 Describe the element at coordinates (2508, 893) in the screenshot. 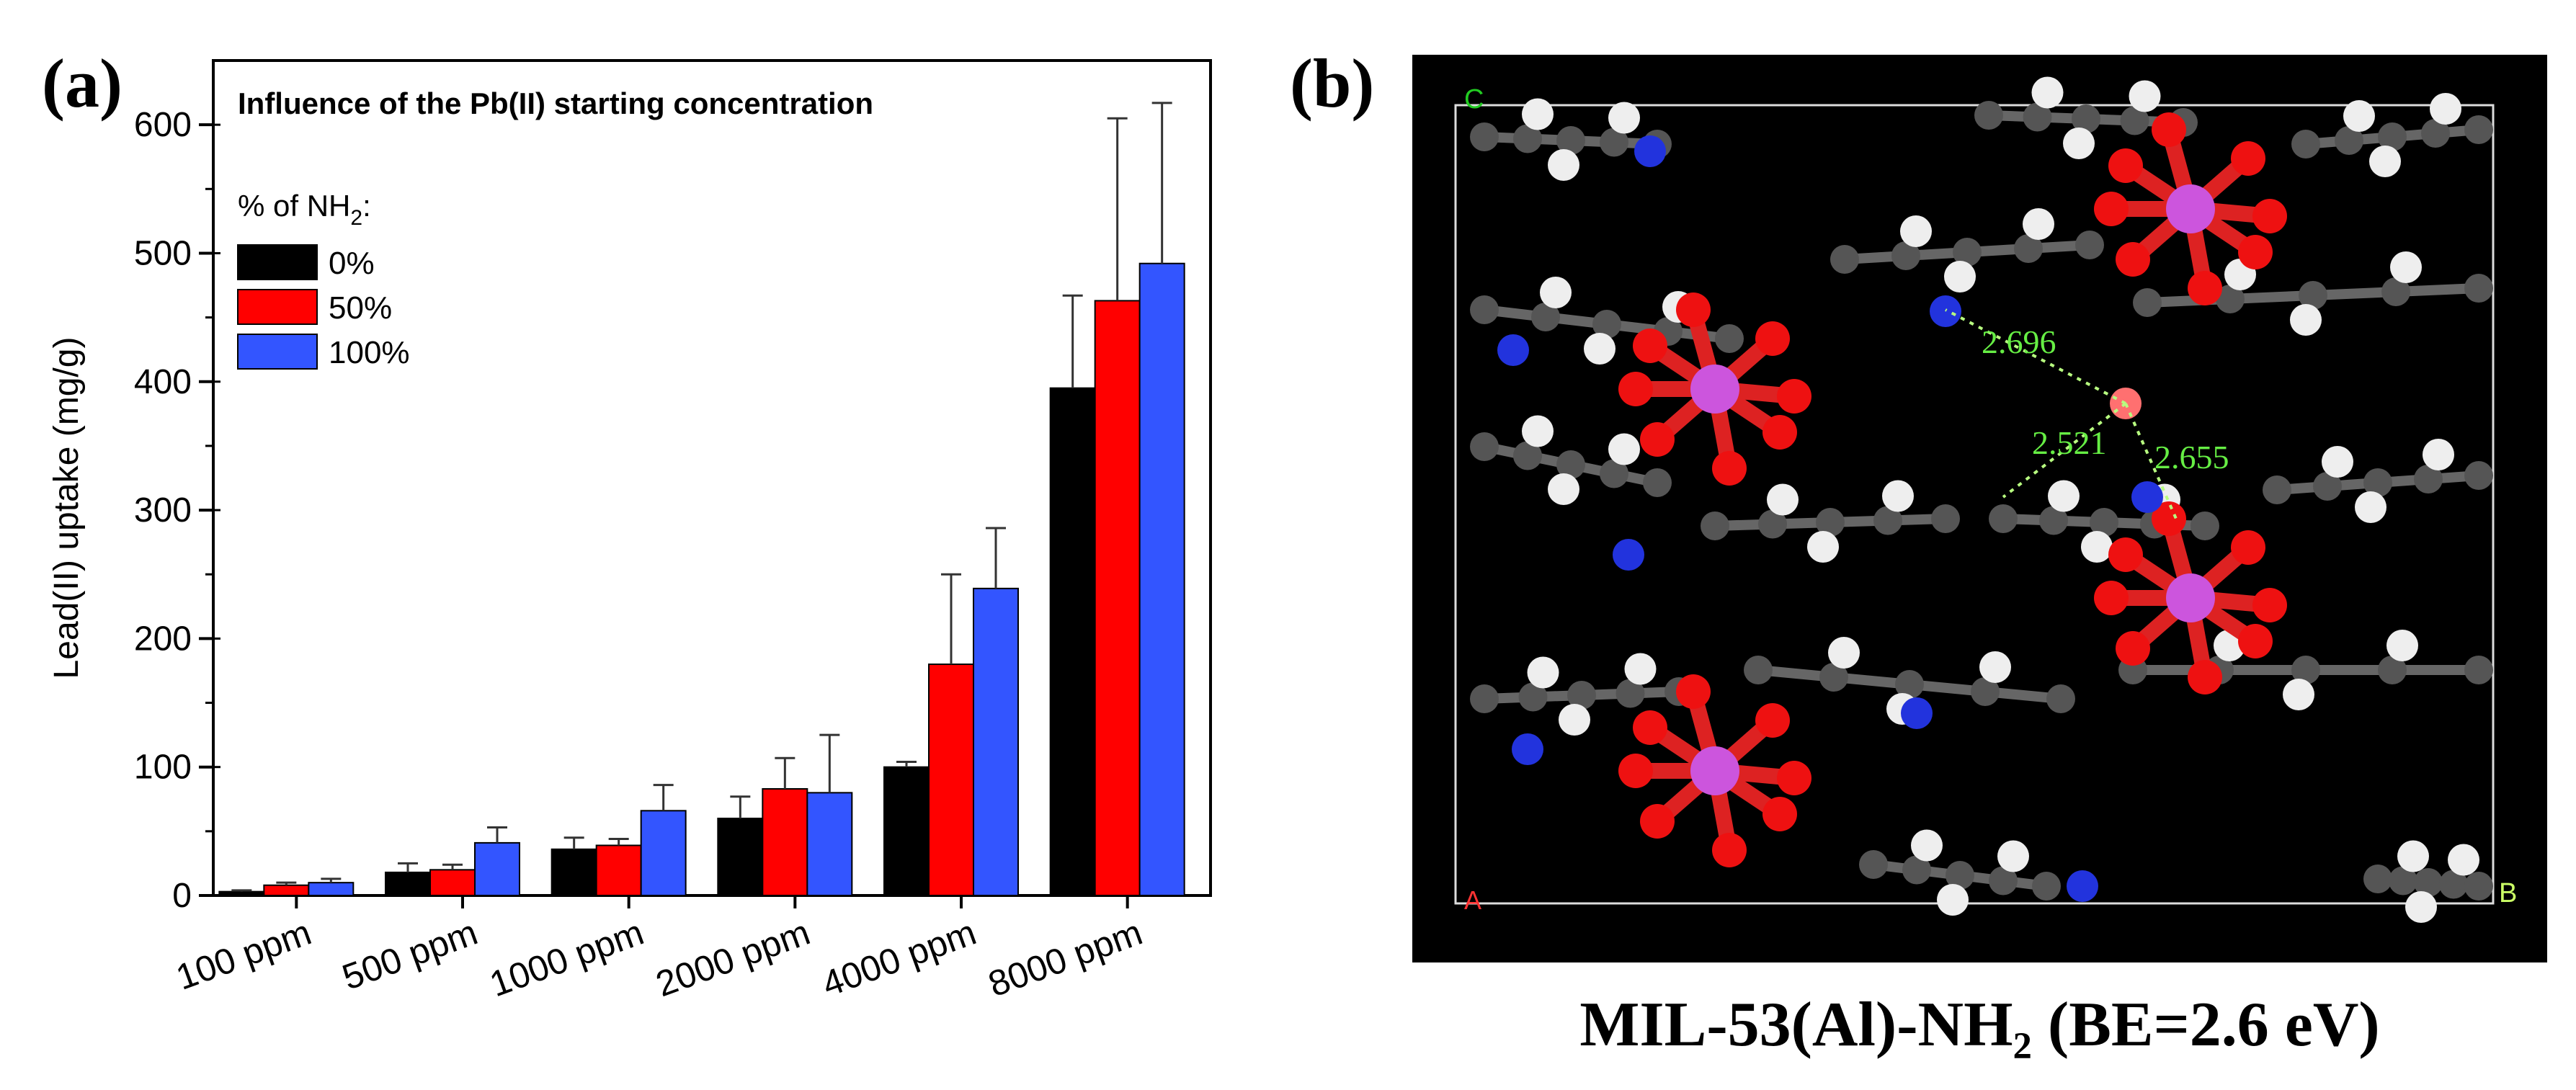

I see `axis-b-label: B` at that location.